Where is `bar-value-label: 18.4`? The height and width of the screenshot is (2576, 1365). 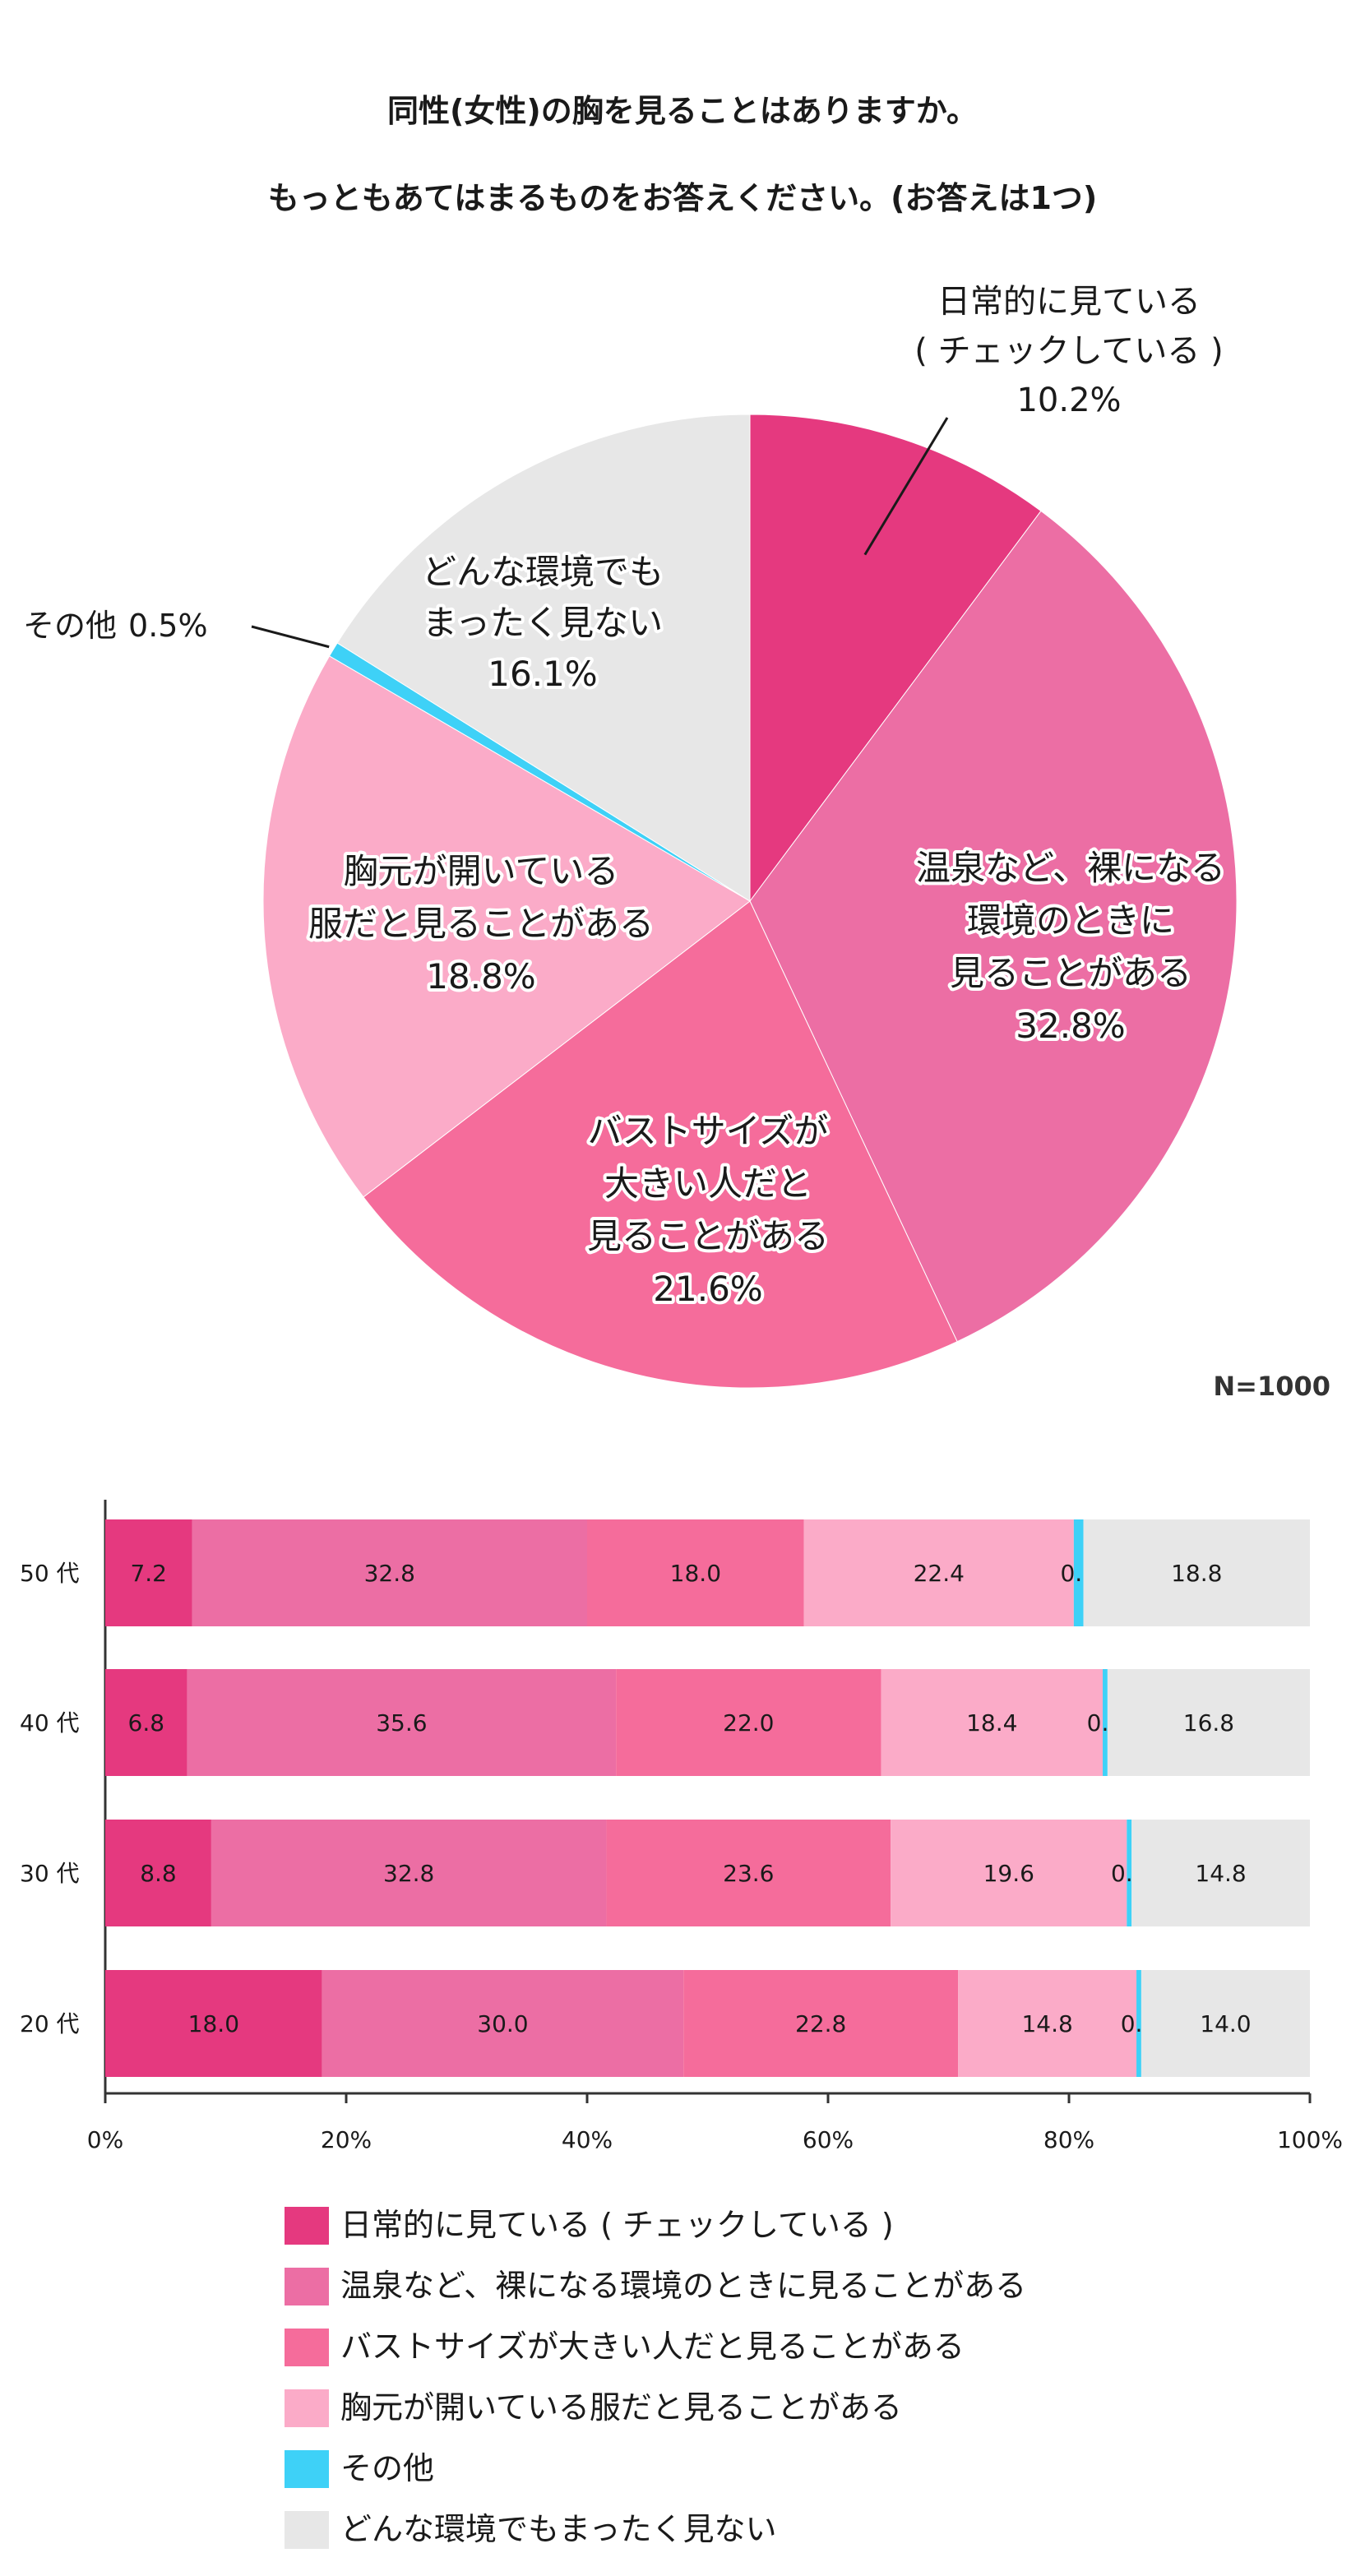 bar-value-label: 18.4 is located at coordinates (991, 1723).